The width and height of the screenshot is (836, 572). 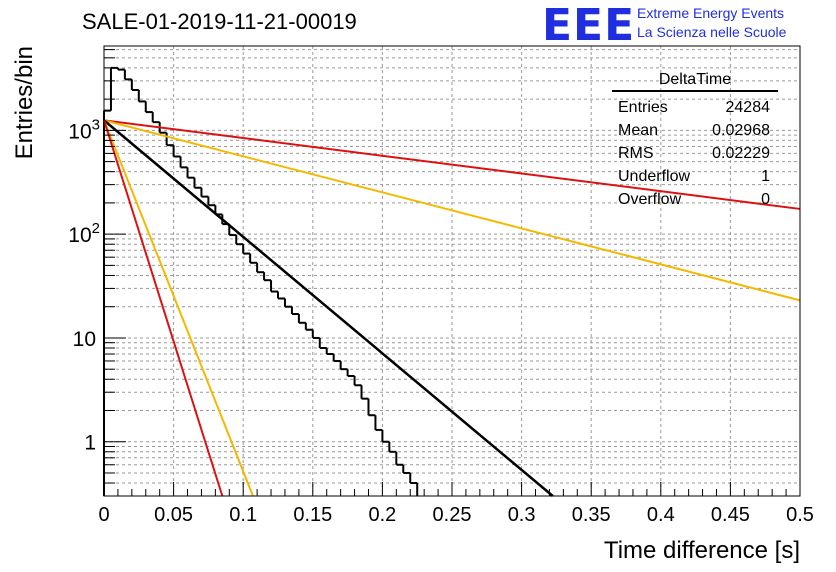 What do you see at coordinates (522, 515) in the screenshot?
I see `x-tick-label: 0.3` at bounding box center [522, 515].